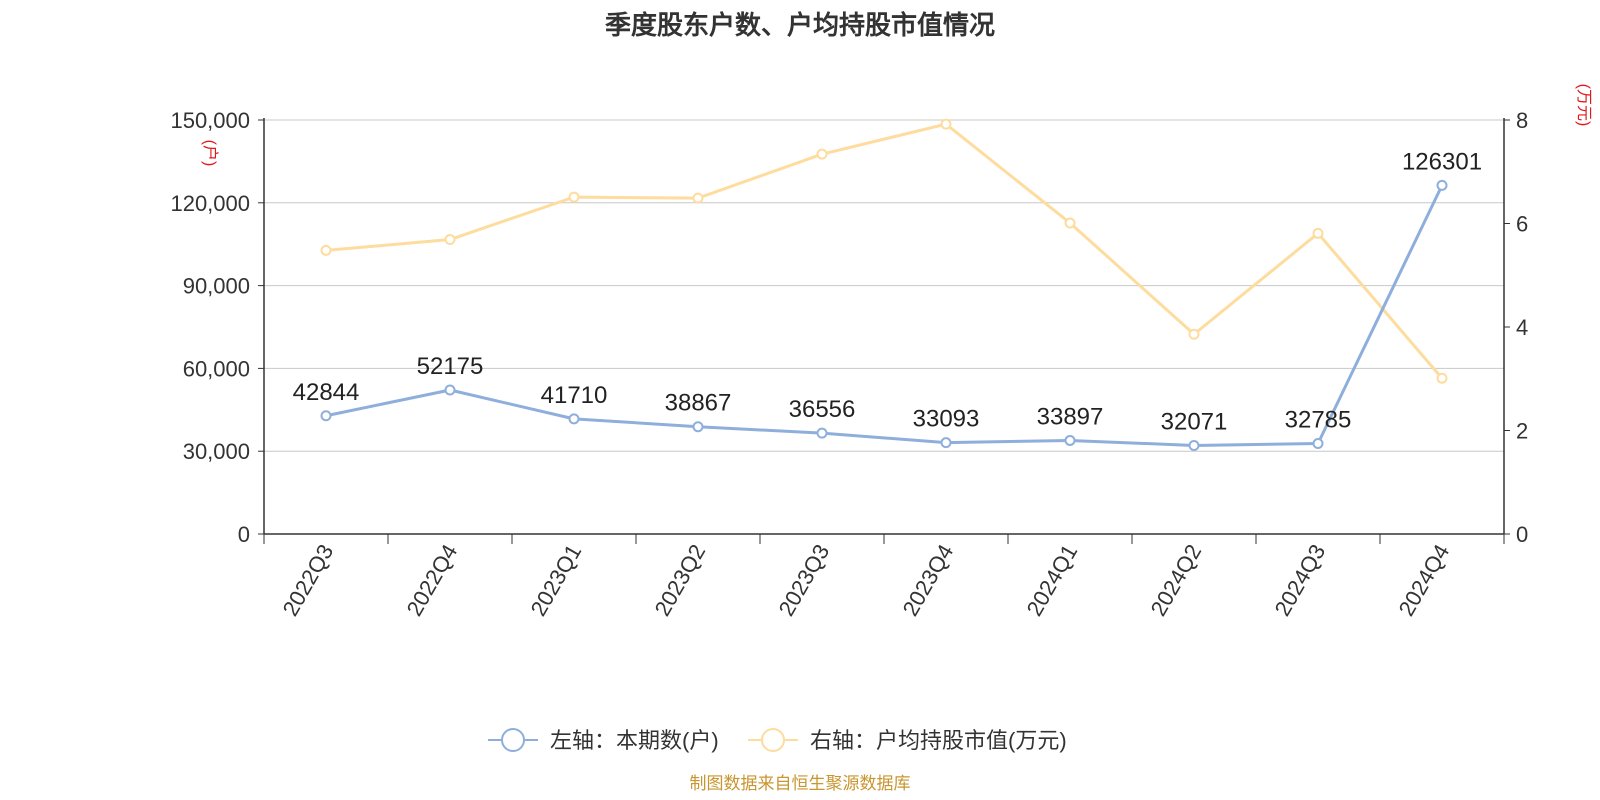 The height and width of the screenshot is (800, 1600). What do you see at coordinates (680, 580) in the screenshot?
I see `x-tick-label: 2023Q2` at bounding box center [680, 580].